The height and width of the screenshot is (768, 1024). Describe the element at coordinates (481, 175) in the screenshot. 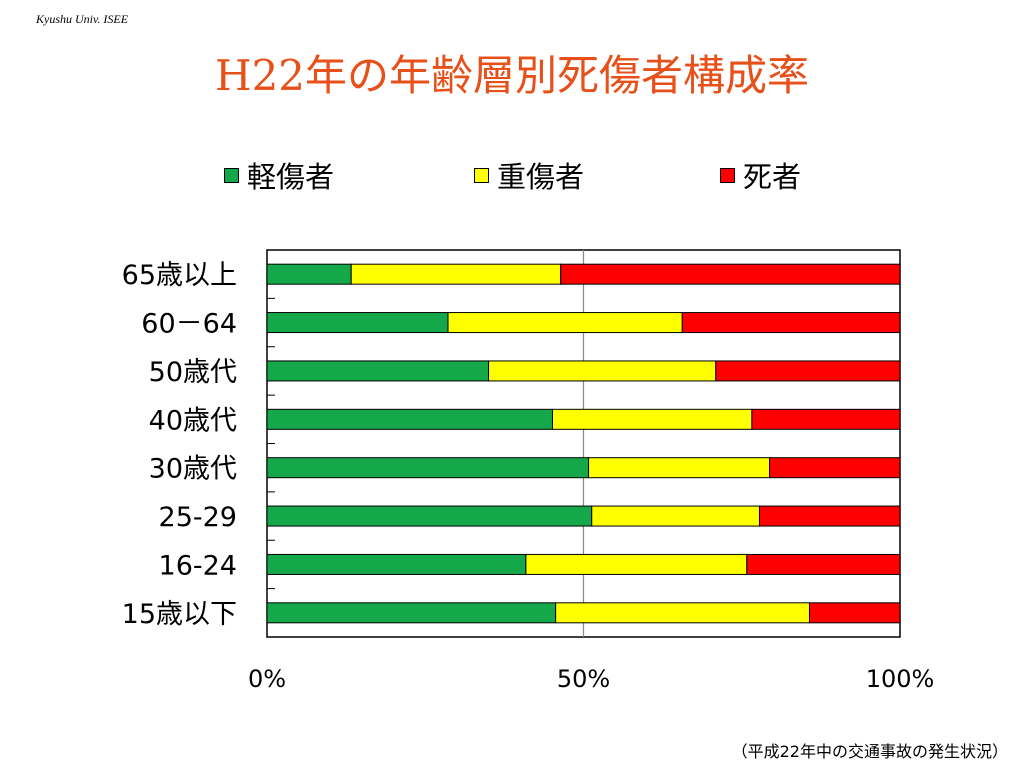

I see `legend-swatch-serious` at that location.